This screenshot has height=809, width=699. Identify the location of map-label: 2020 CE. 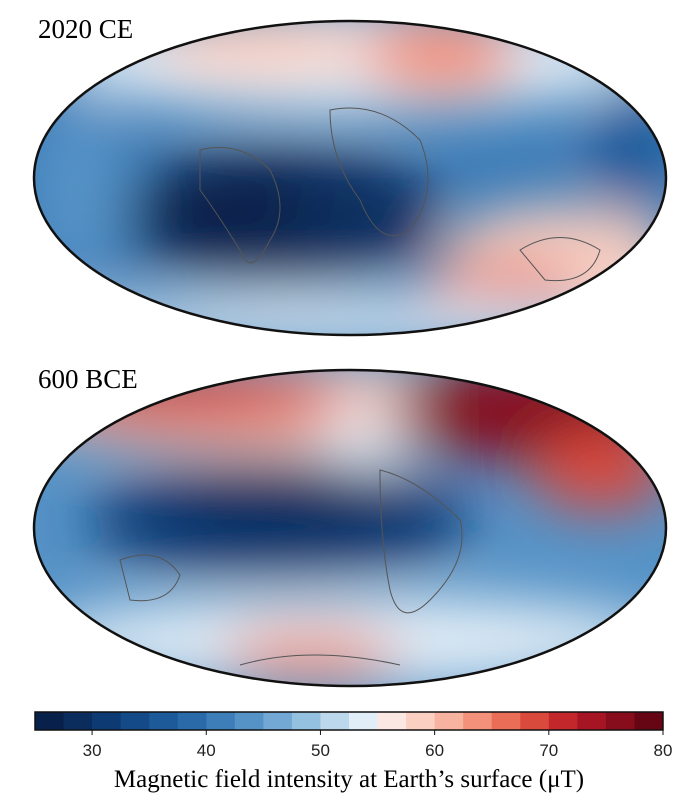
(85, 29).